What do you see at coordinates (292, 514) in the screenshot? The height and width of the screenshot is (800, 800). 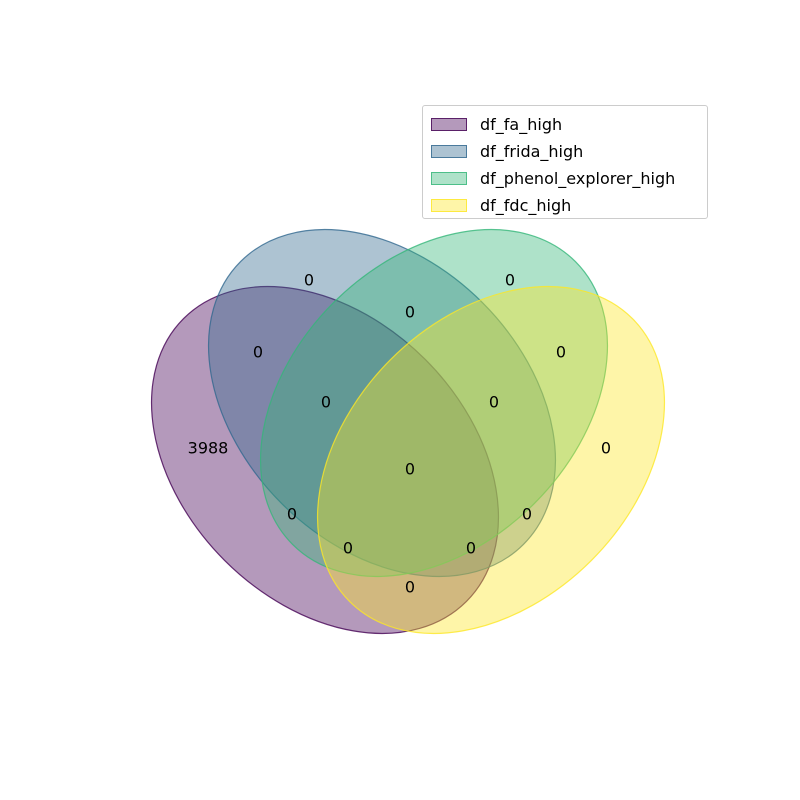 I see `region-label-fa-phenol: 0` at bounding box center [292, 514].